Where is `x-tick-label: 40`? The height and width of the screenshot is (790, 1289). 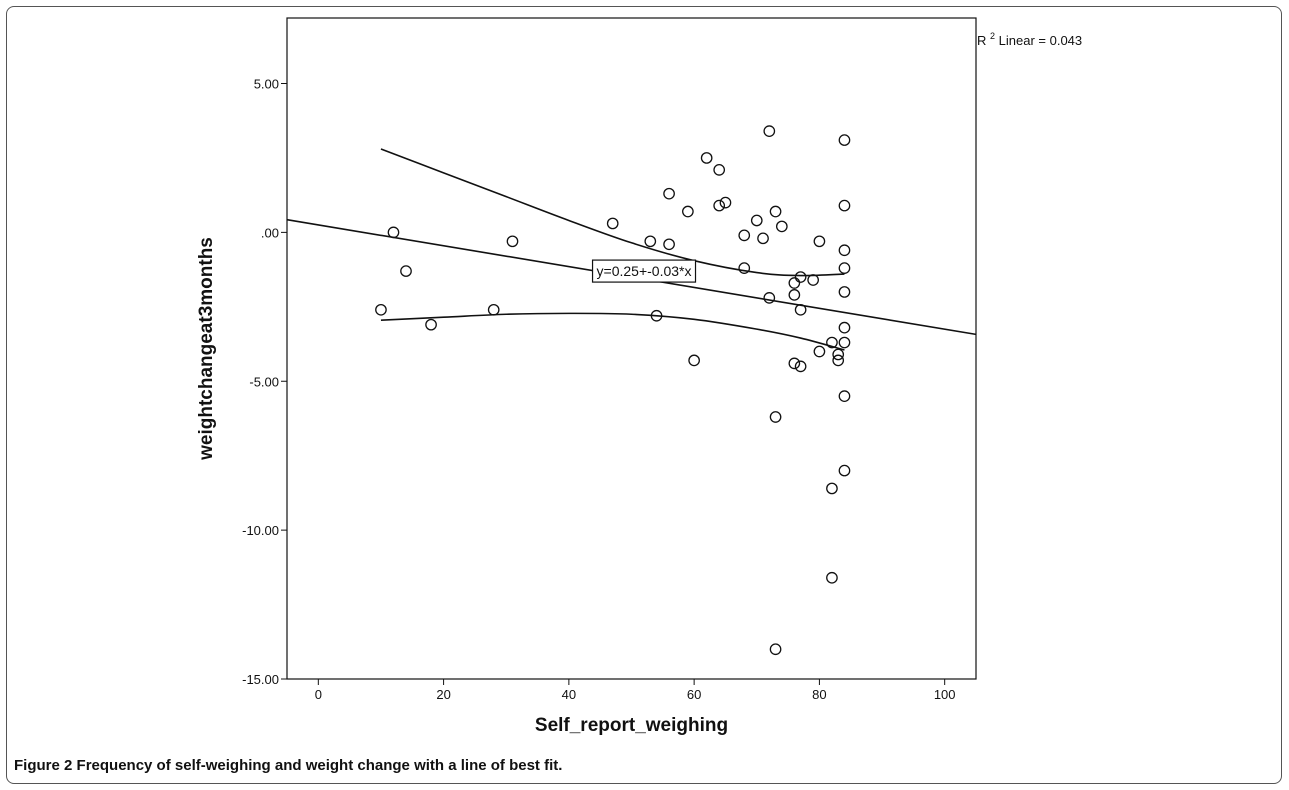
x-tick-label: 40 is located at coordinates (569, 694).